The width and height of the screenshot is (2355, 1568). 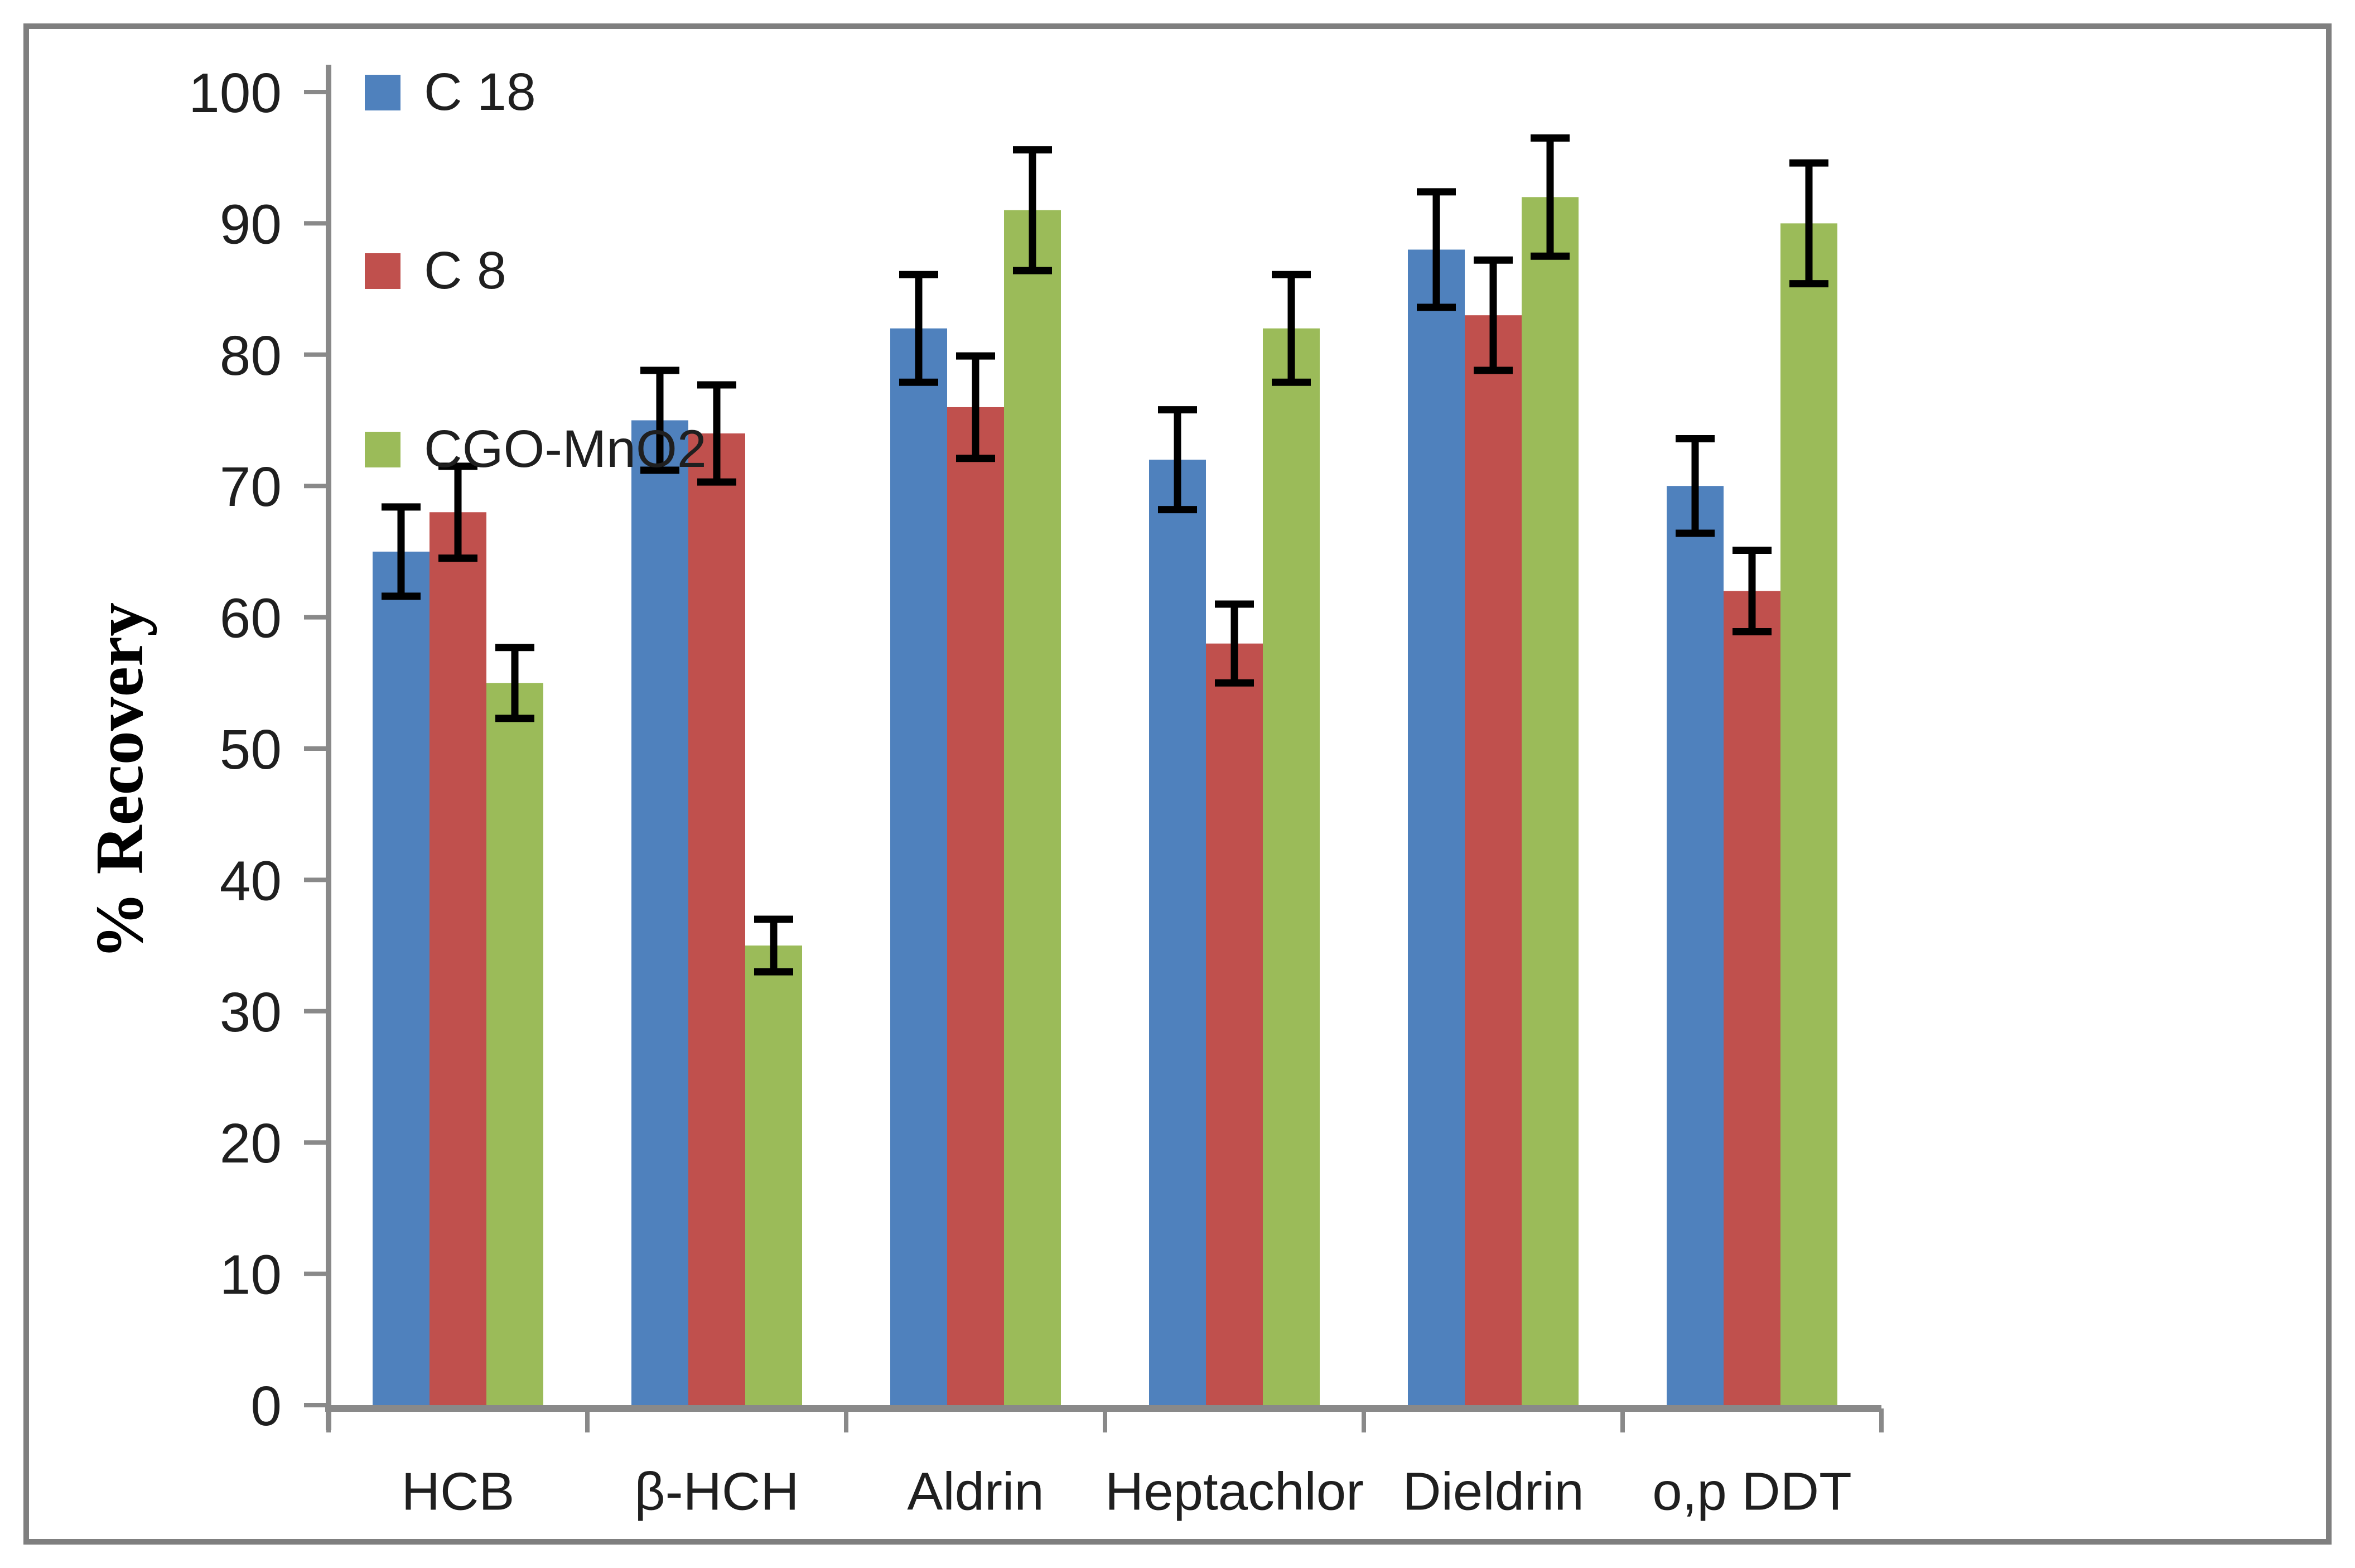 I want to click on legend-label: C 8, so click(x=465, y=271).